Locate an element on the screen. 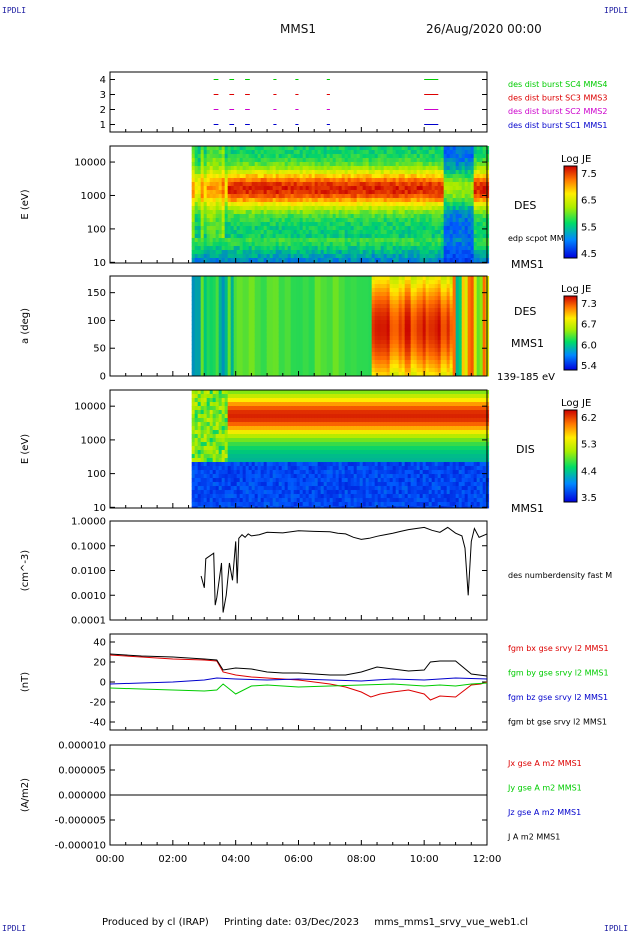 This screenshot has width=630, height=934. y-axis-label-1: E (eV) is located at coordinates (25, 204).